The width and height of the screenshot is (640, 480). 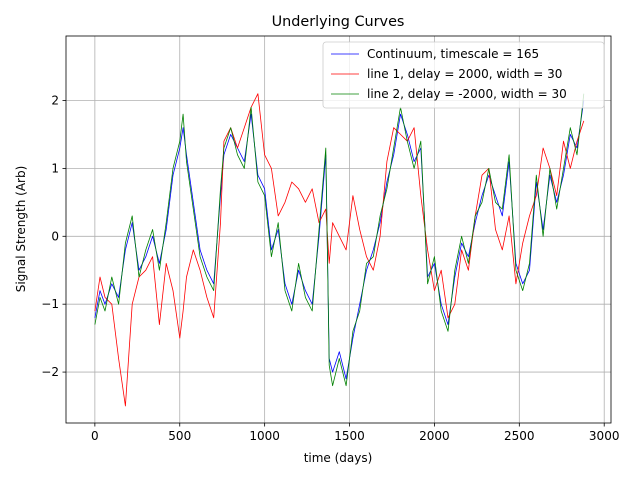 I want to click on legend-entry-1: Continuum, timescale = 165, so click(x=453, y=54).